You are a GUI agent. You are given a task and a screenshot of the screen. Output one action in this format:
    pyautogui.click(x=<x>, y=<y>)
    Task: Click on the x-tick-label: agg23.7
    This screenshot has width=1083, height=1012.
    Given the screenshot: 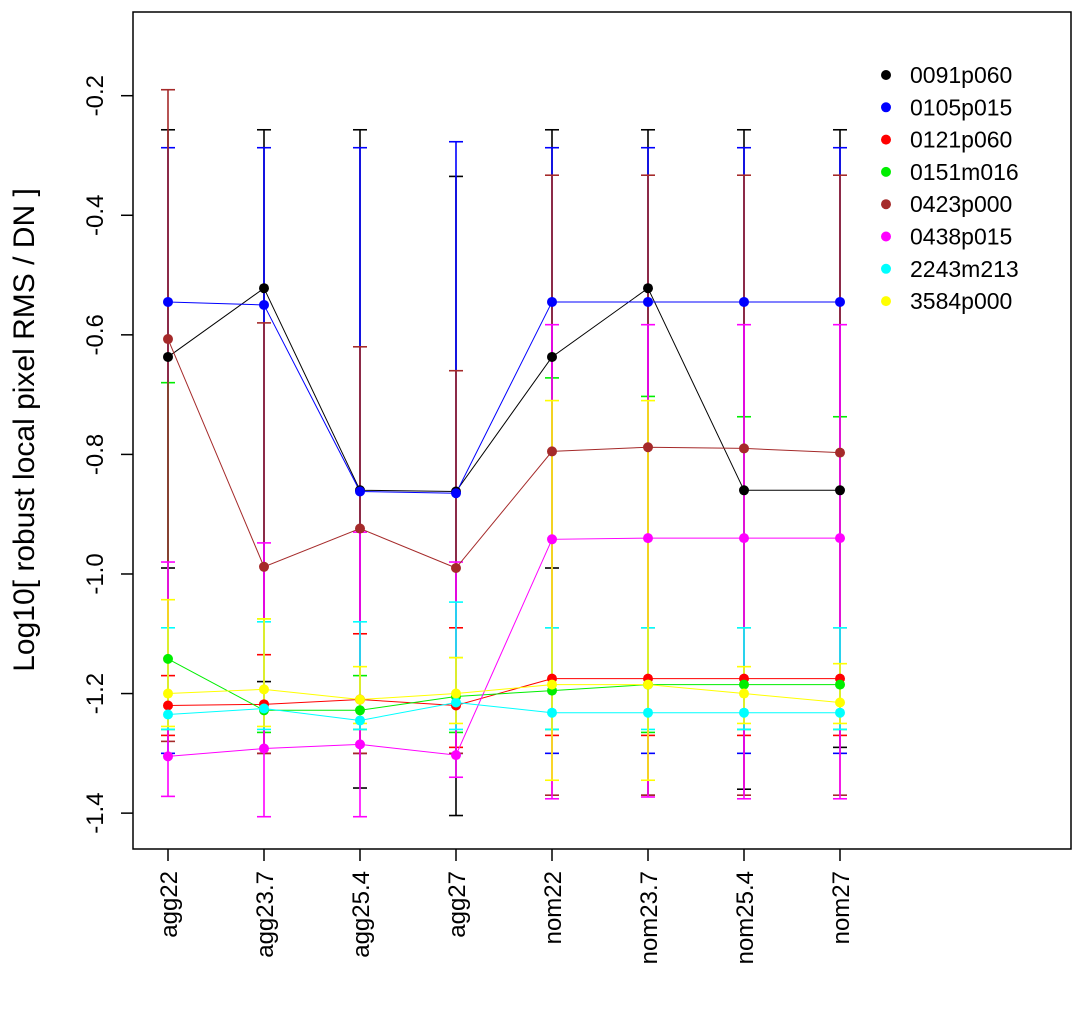 What is the action you would take?
    pyautogui.click(x=265, y=914)
    